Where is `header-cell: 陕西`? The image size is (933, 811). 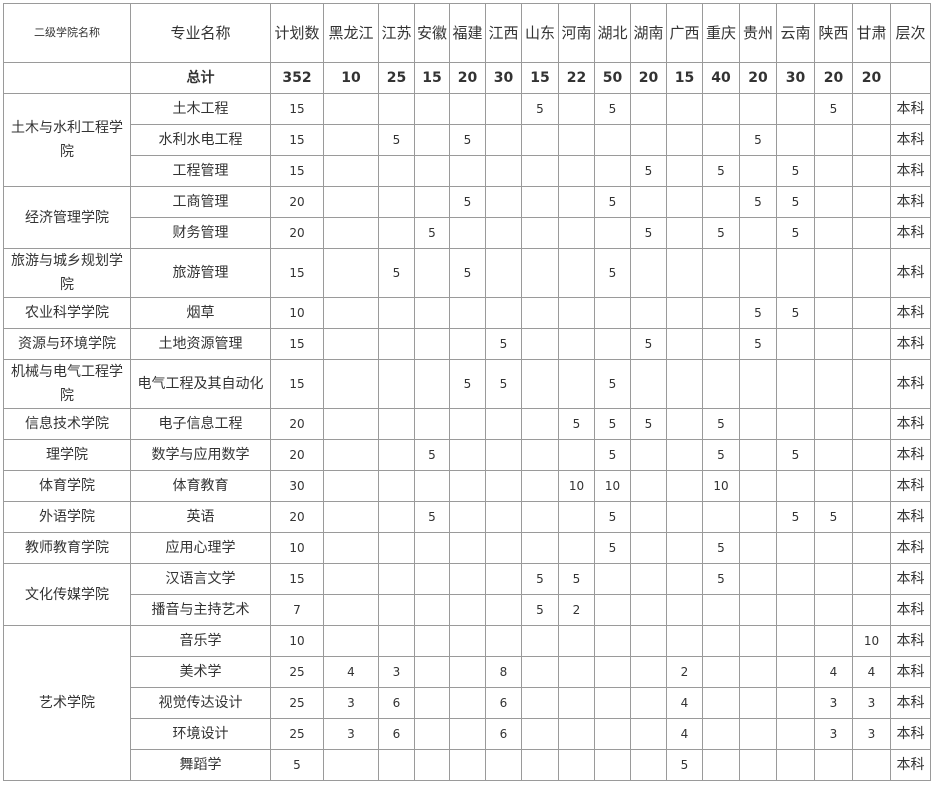
header-cell: 陕西 is located at coordinates (833, 33).